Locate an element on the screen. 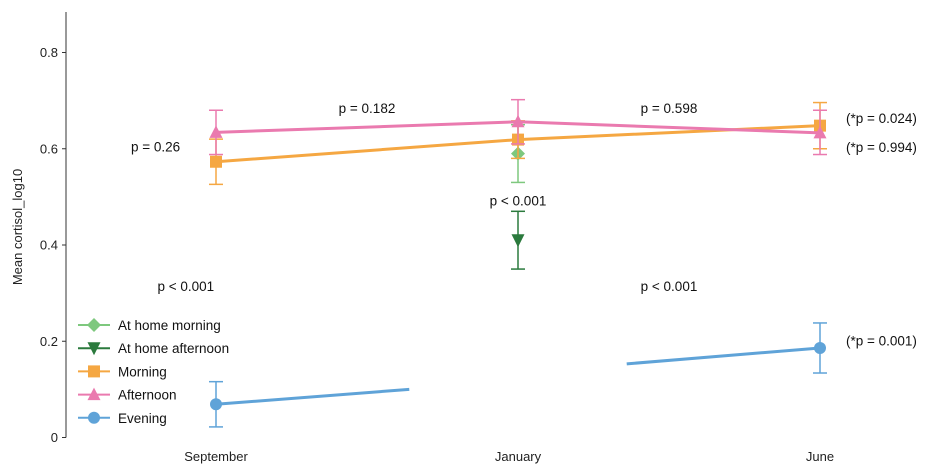 The image size is (932, 466). p-value-annotation: (*p = 0.001) is located at coordinates (881, 340).